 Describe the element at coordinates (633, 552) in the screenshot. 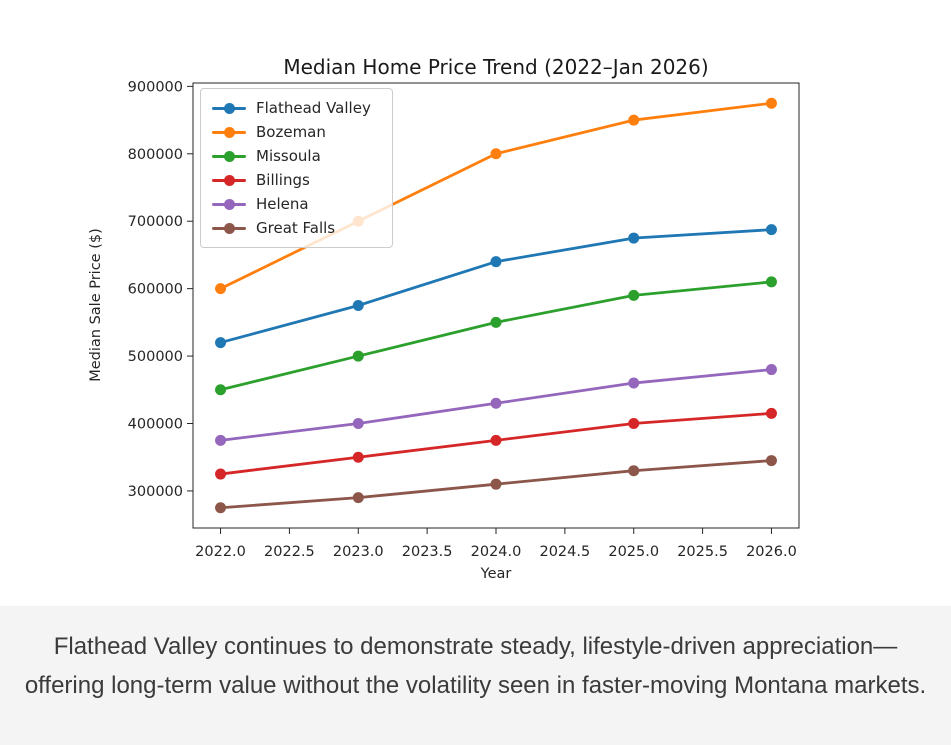

I see `x-tick-label: 2025.0` at that location.